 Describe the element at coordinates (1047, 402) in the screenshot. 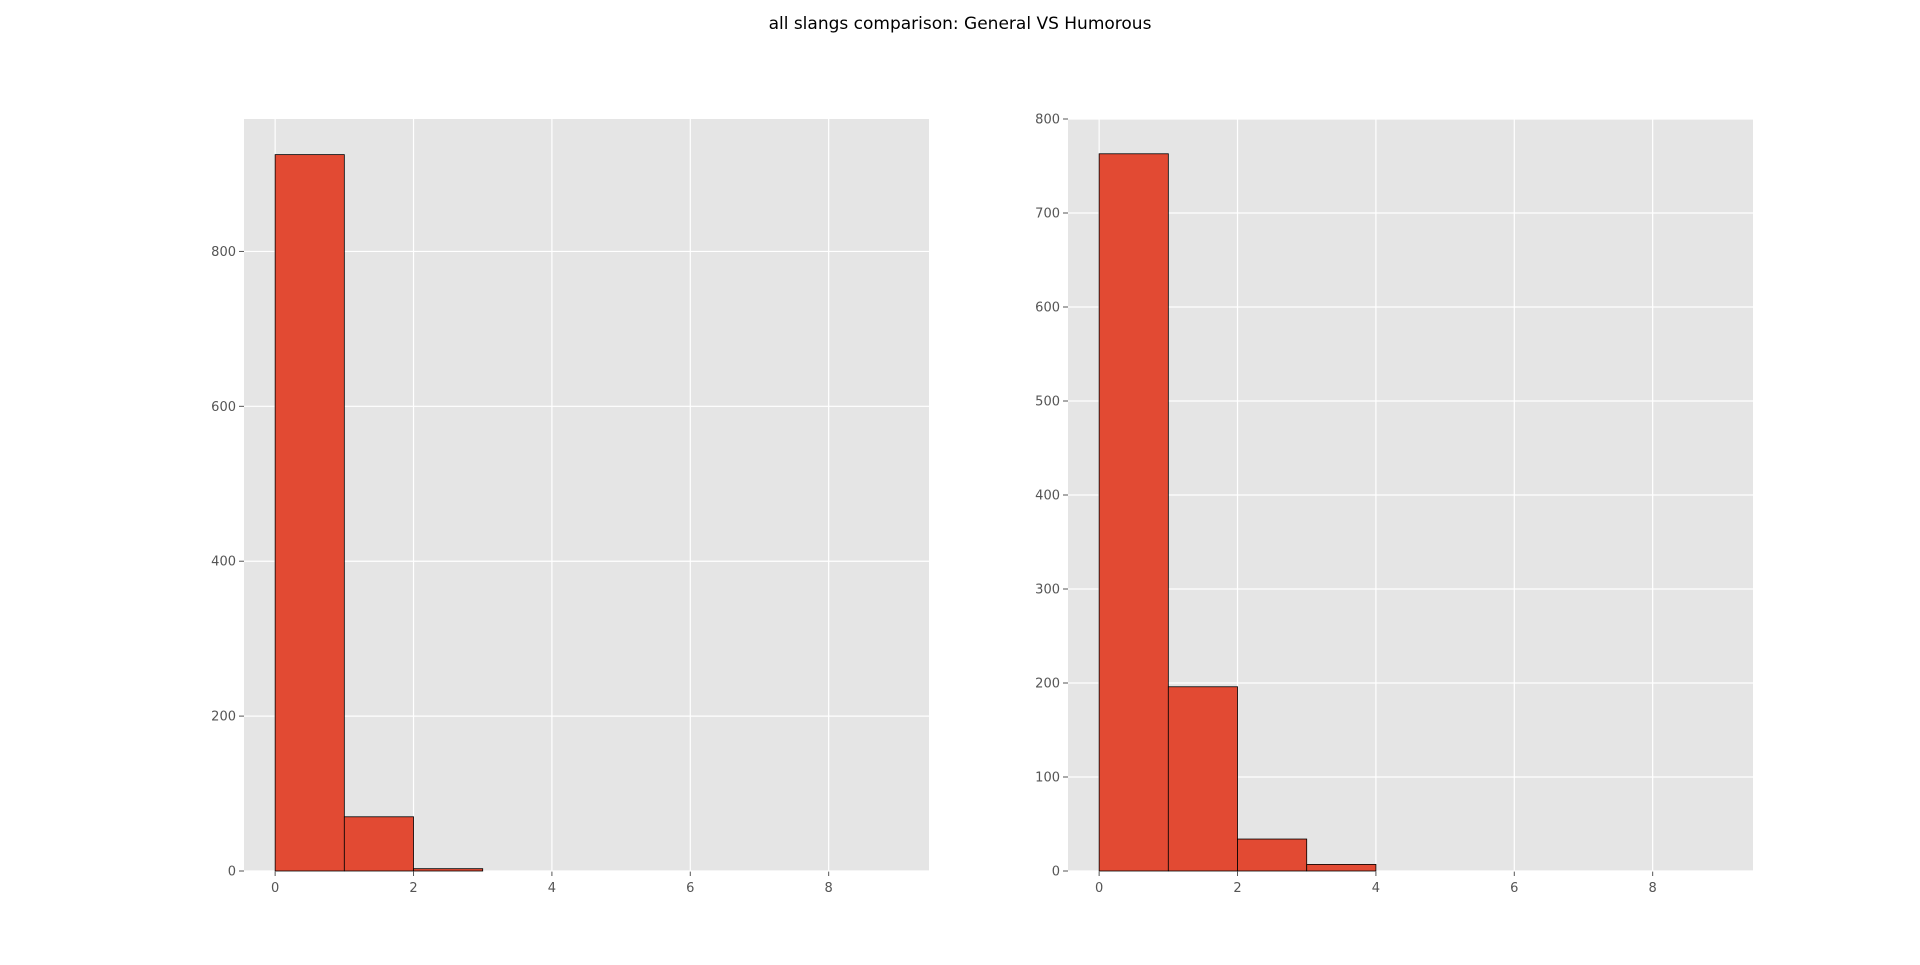

I see `y-tick-label: 500` at that location.